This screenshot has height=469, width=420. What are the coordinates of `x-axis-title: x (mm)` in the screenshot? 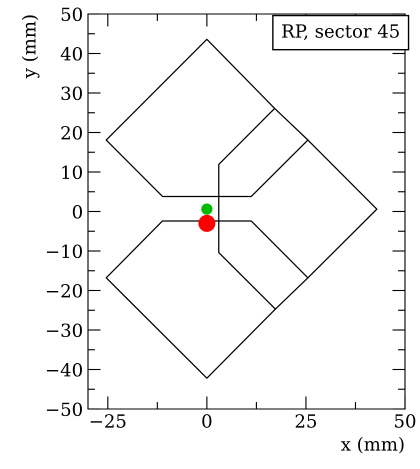 It's located at (372, 445).